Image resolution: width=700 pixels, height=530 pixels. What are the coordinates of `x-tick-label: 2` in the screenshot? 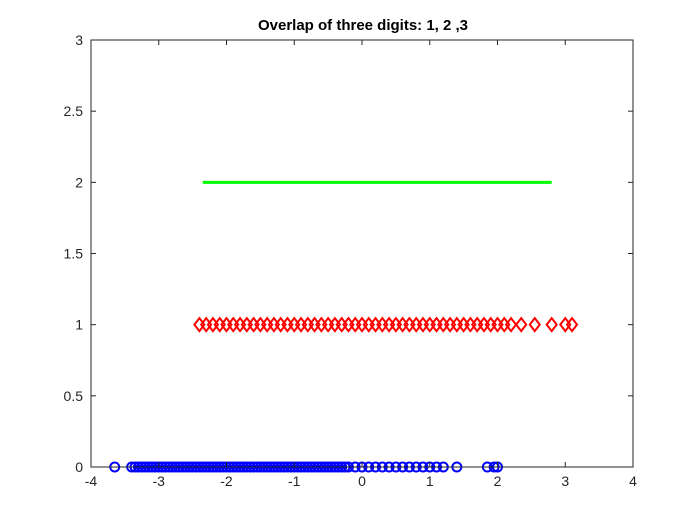 It's located at (498, 481).